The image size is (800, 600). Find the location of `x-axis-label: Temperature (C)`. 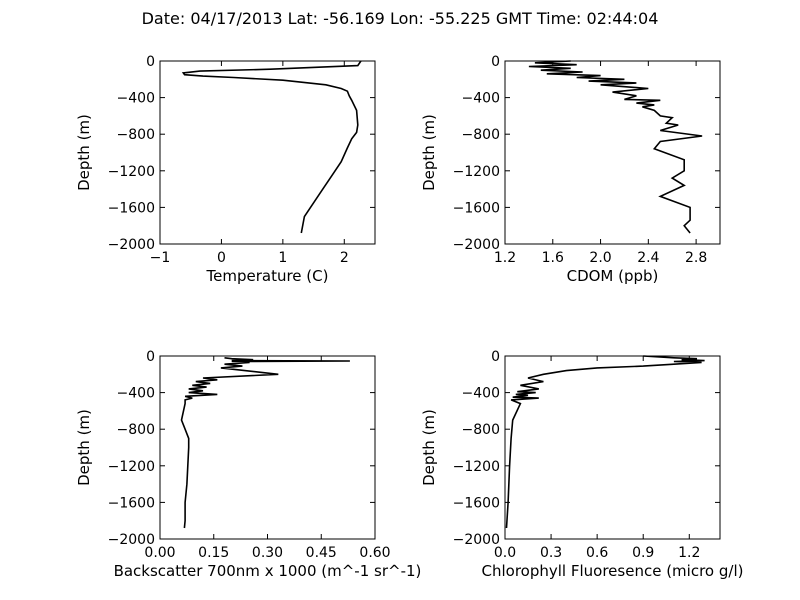

x-axis-label: Temperature (C) is located at coordinates (267, 276).